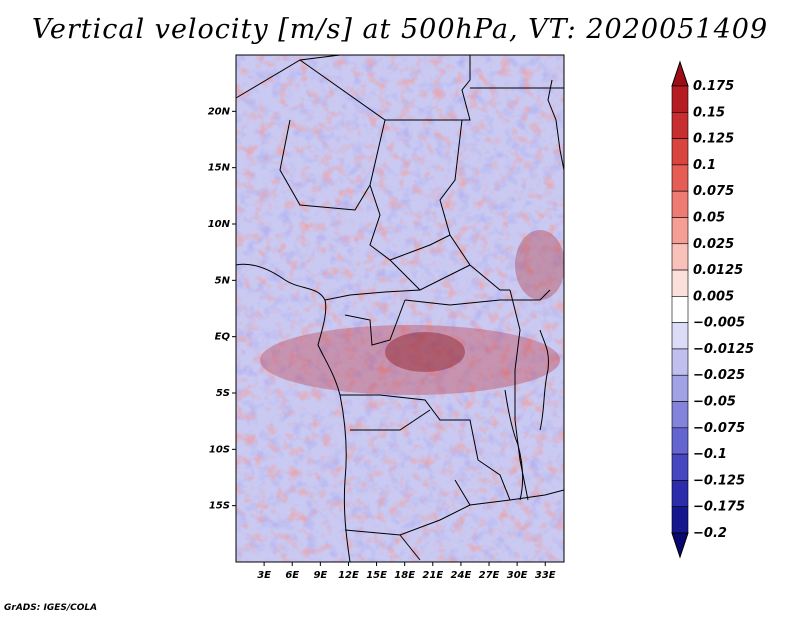  Describe the element at coordinates (723, 349) in the screenshot. I see `colorbar-label: −0.0125` at that location.